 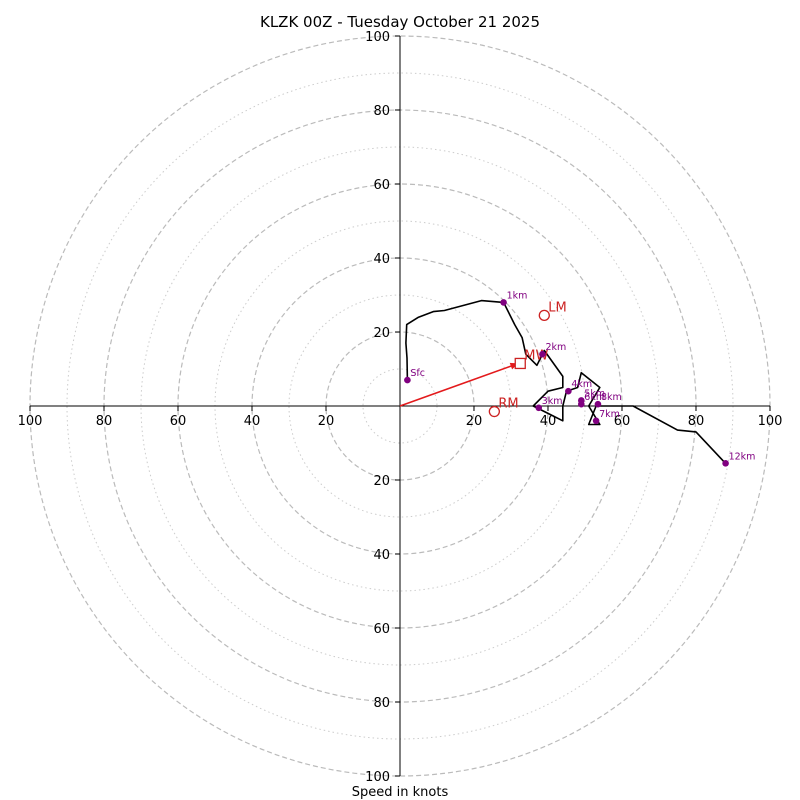 I want to click on storm-motion-marker-lm, so click(x=544, y=315).